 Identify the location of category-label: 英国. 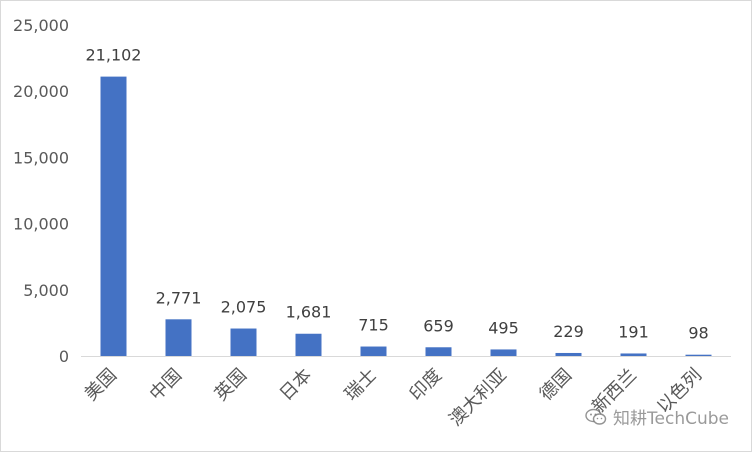
(231, 385).